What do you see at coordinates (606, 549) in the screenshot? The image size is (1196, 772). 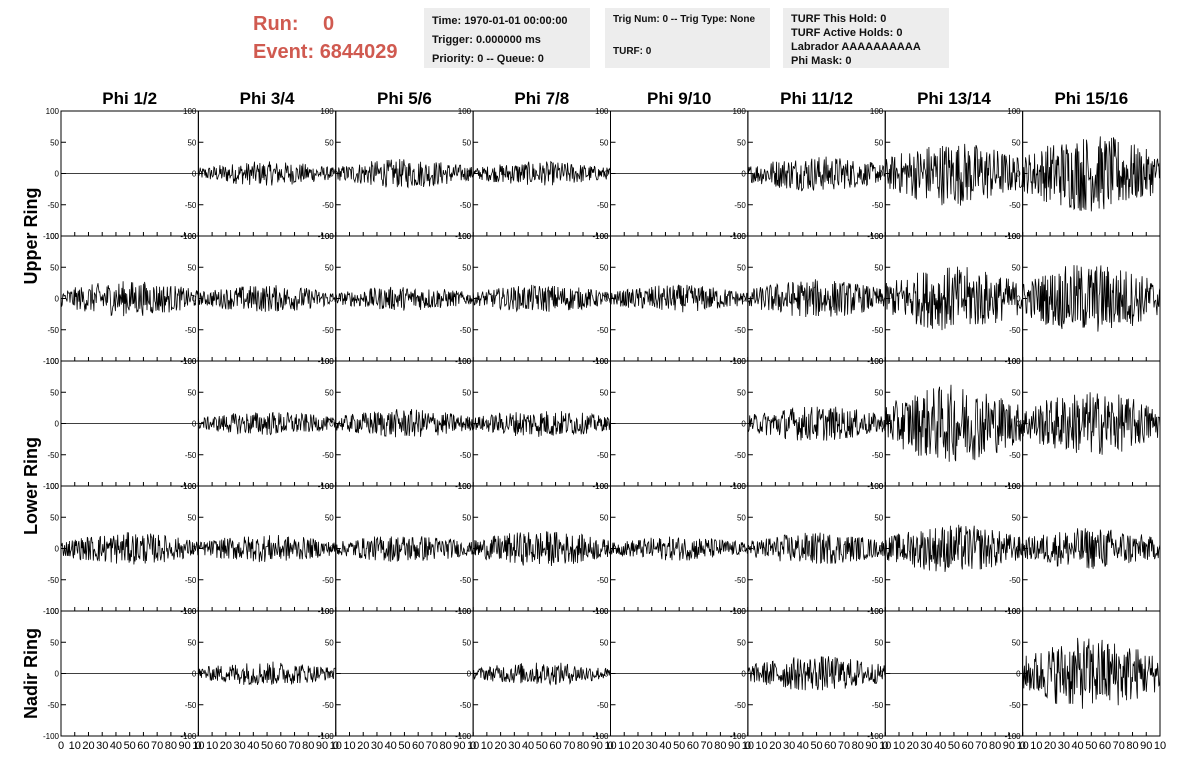 I see `y-tick-label-r4-c5-2: 0` at bounding box center [606, 549].